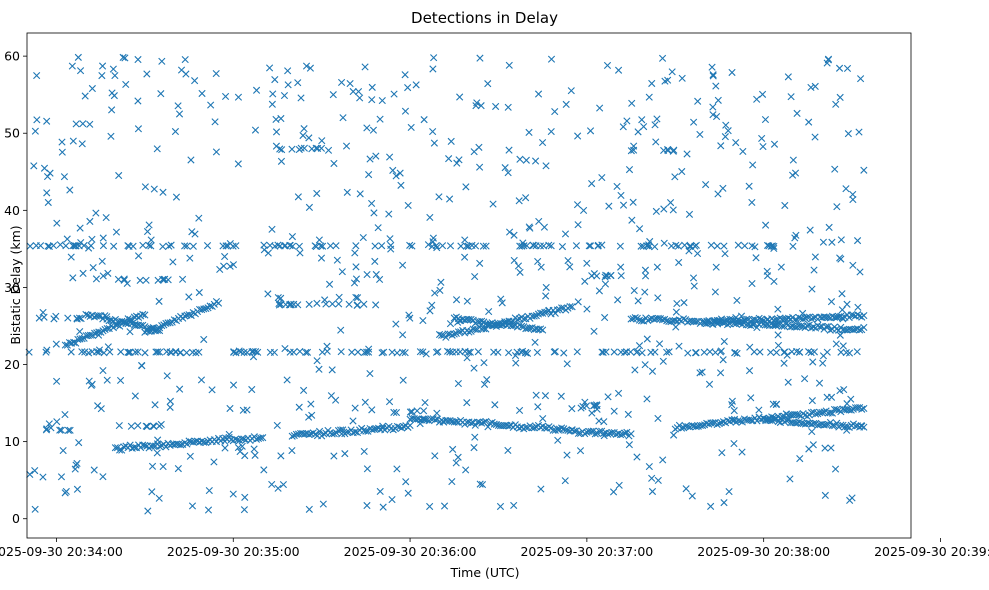 The height and width of the screenshot is (590, 989). What do you see at coordinates (12, 287) in the screenshot?
I see `y-tick-label: 30` at bounding box center [12, 287].